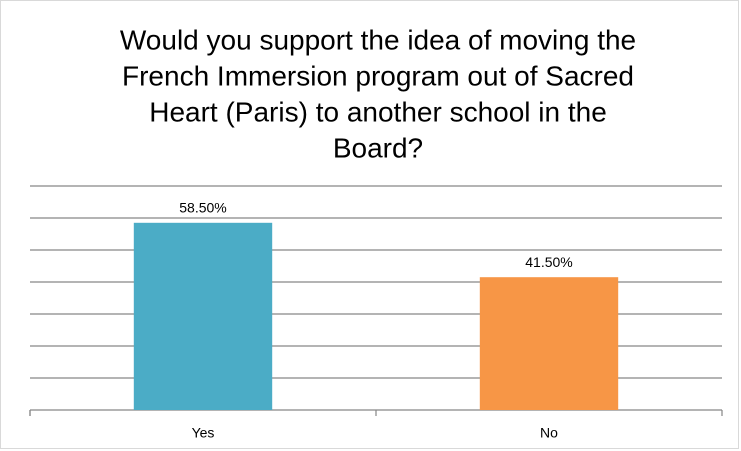  Describe the element at coordinates (548, 262) in the screenshot. I see `data-label: 41.50%` at that location.